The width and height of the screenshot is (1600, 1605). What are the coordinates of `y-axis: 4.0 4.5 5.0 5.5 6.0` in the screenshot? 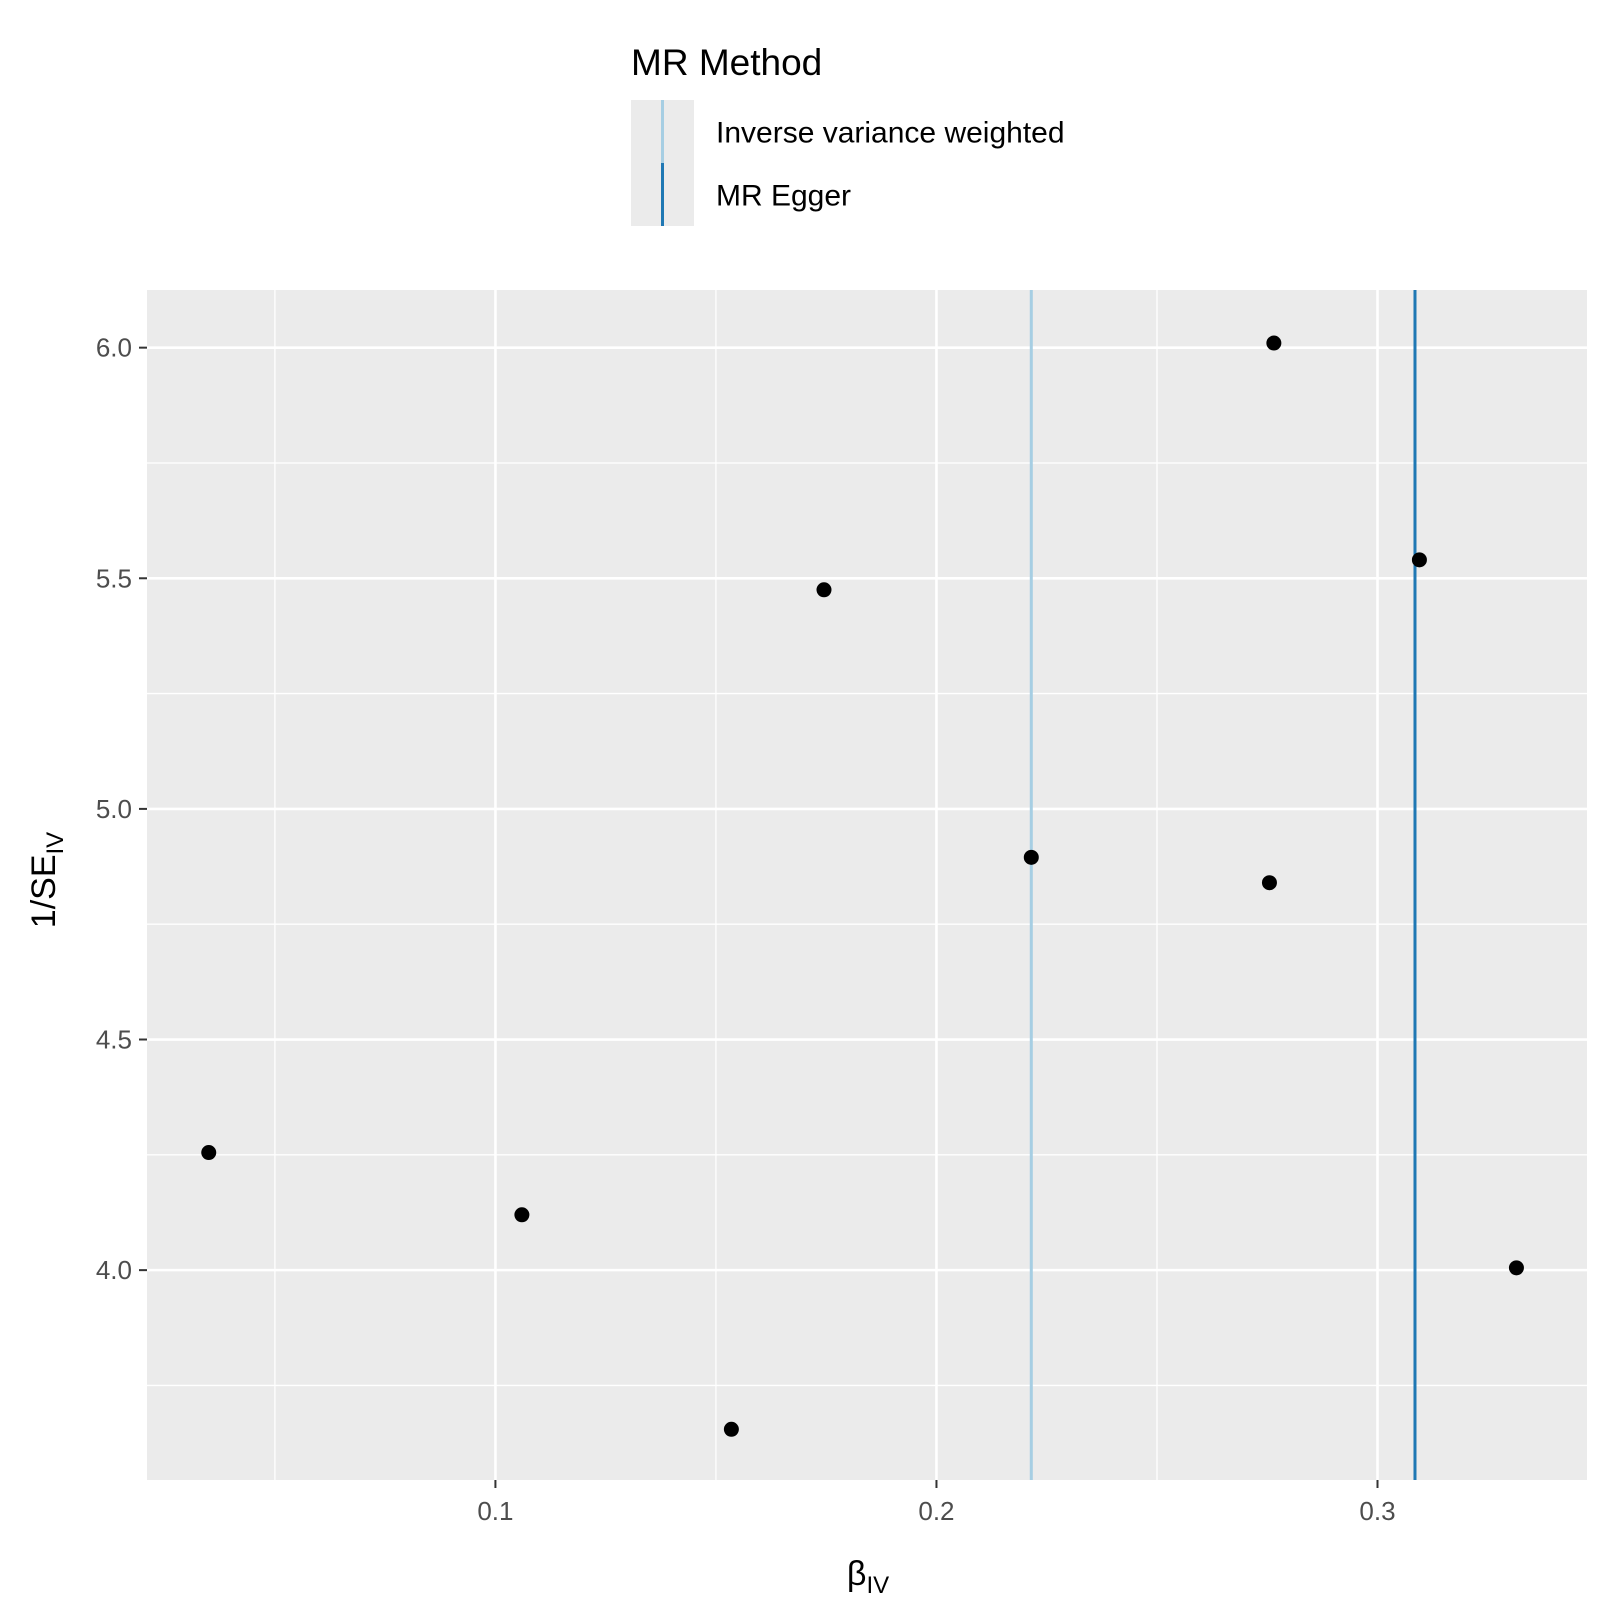 It's located at (121, 809).